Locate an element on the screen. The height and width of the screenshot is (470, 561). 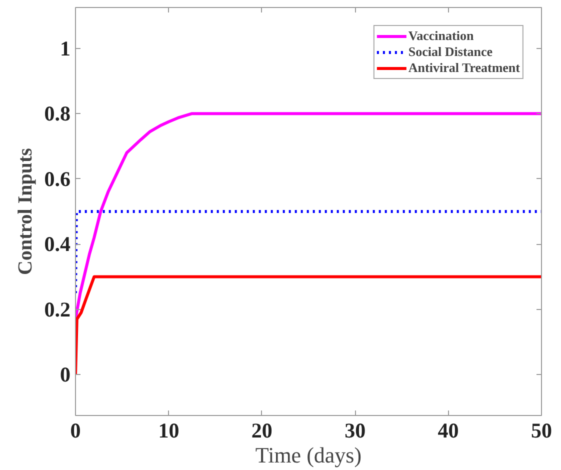
x-axis-title: Time (days) is located at coordinates (308, 455).